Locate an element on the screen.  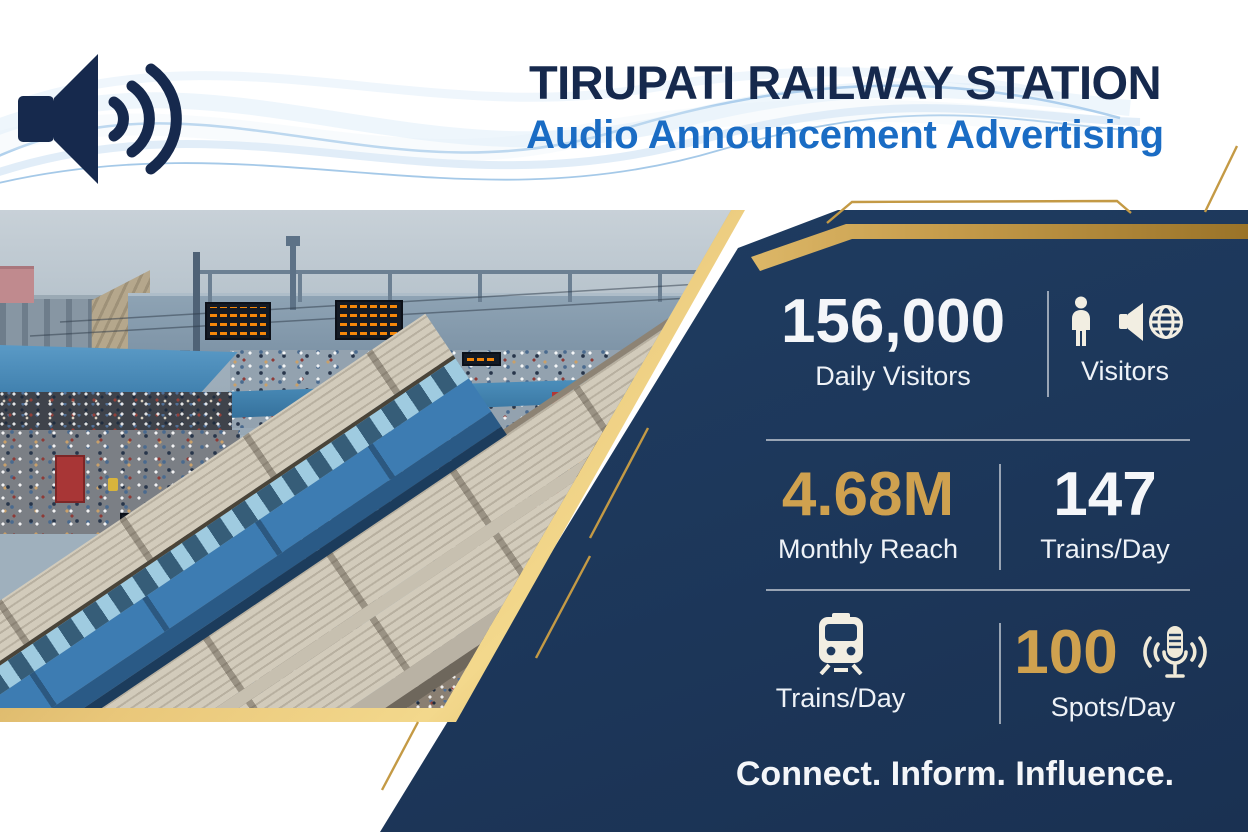
stat-daily-visitors: 156,000 Daily Visitors is located at coordinates (893, 341).